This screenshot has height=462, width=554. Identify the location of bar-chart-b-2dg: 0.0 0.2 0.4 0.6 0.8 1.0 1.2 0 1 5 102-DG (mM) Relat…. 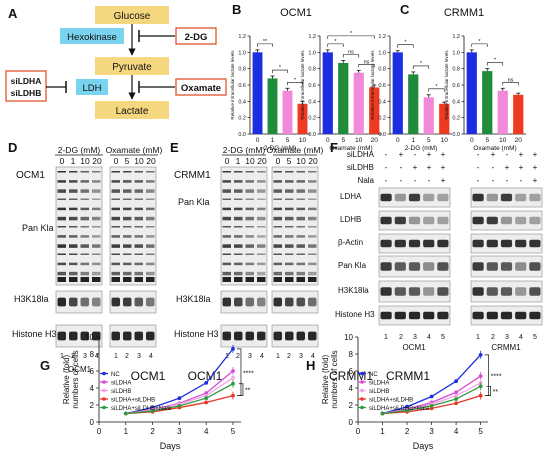
(270, 93).